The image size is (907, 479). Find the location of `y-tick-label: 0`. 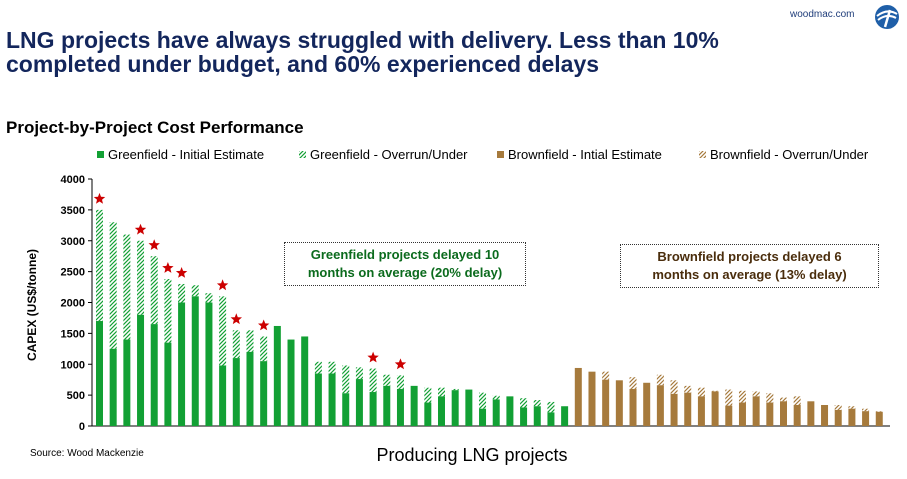

y-tick-label: 0 is located at coordinates (82, 427).